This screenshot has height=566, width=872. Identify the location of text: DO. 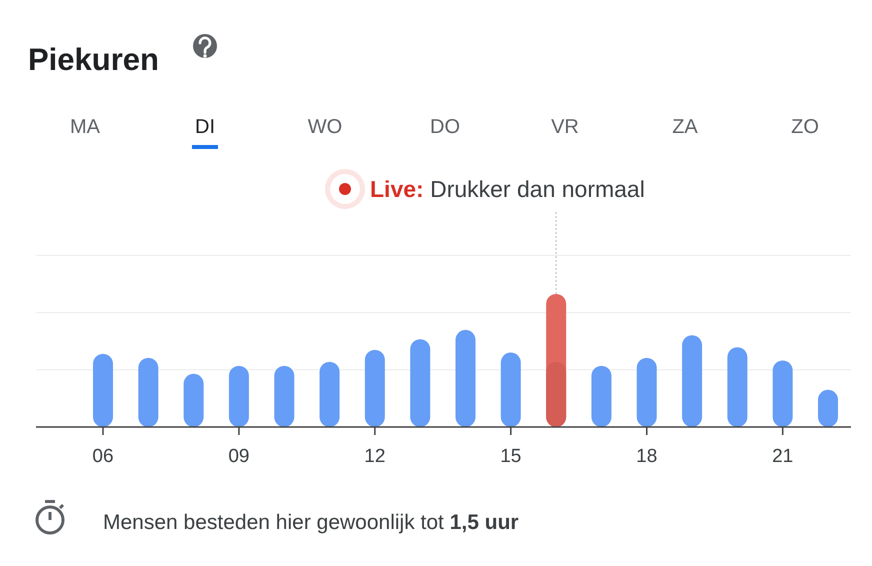
(445, 127).